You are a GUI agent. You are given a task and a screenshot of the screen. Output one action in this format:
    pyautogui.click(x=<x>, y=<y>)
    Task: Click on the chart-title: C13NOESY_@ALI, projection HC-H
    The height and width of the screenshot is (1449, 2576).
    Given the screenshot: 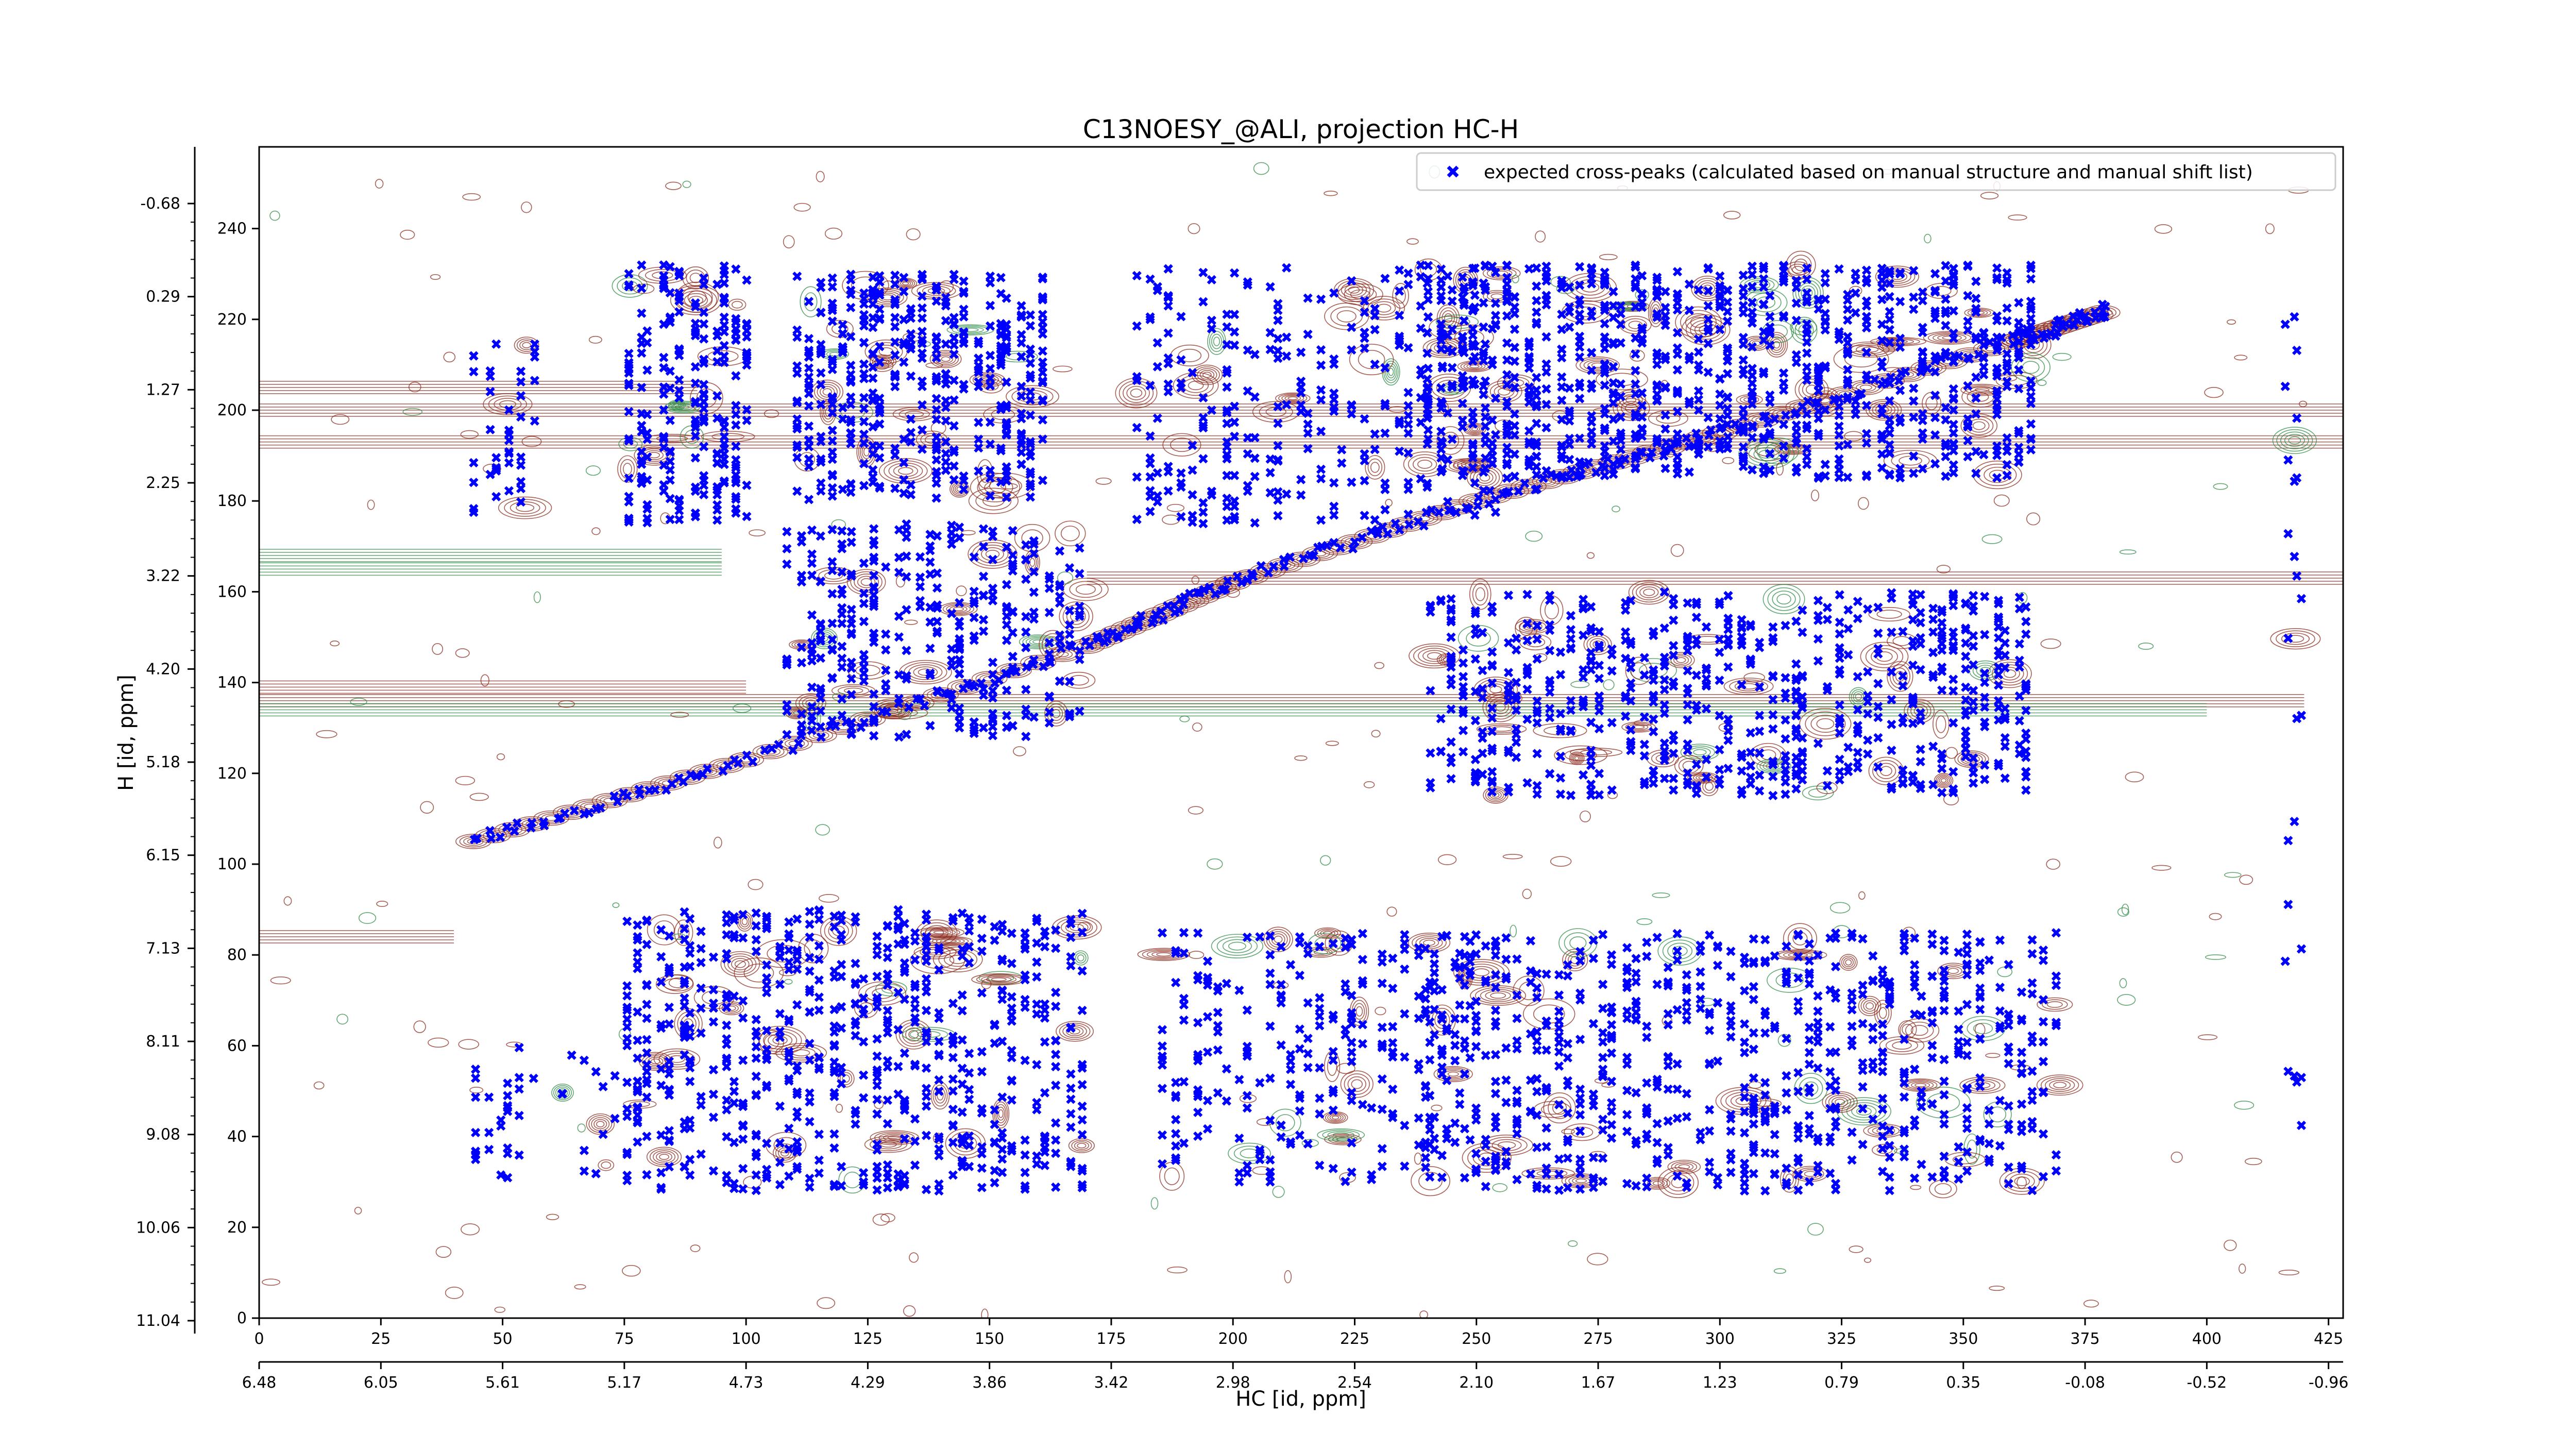 What is the action you would take?
    pyautogui.click(x=1301, y=129)
    